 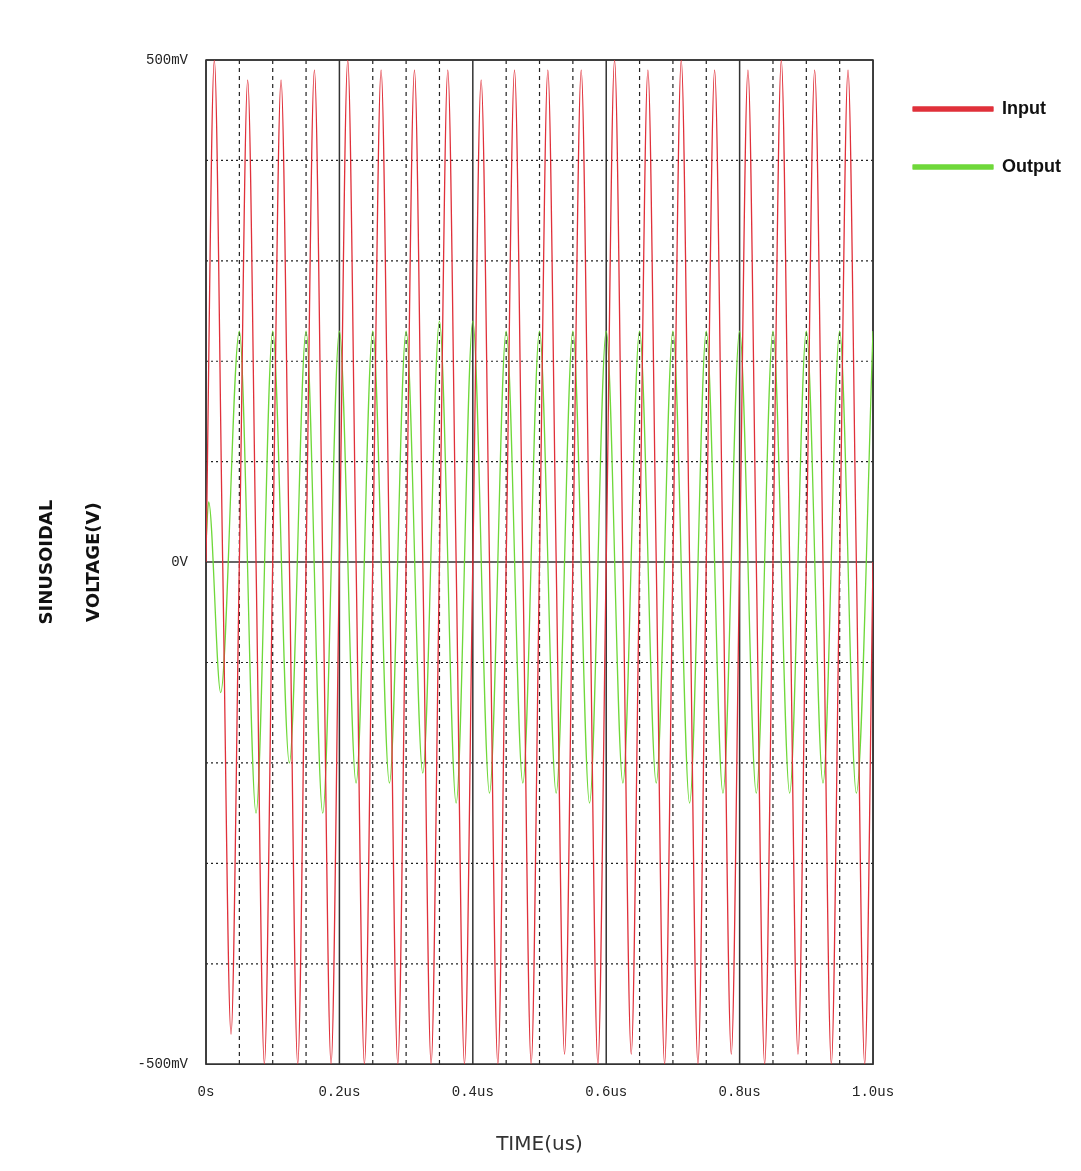 What do you see at coordinates (69, 562) in the screenshot?
I see `text: SINUSOIDAL VOLTAGE(V)` at bounding box center [69, 562].